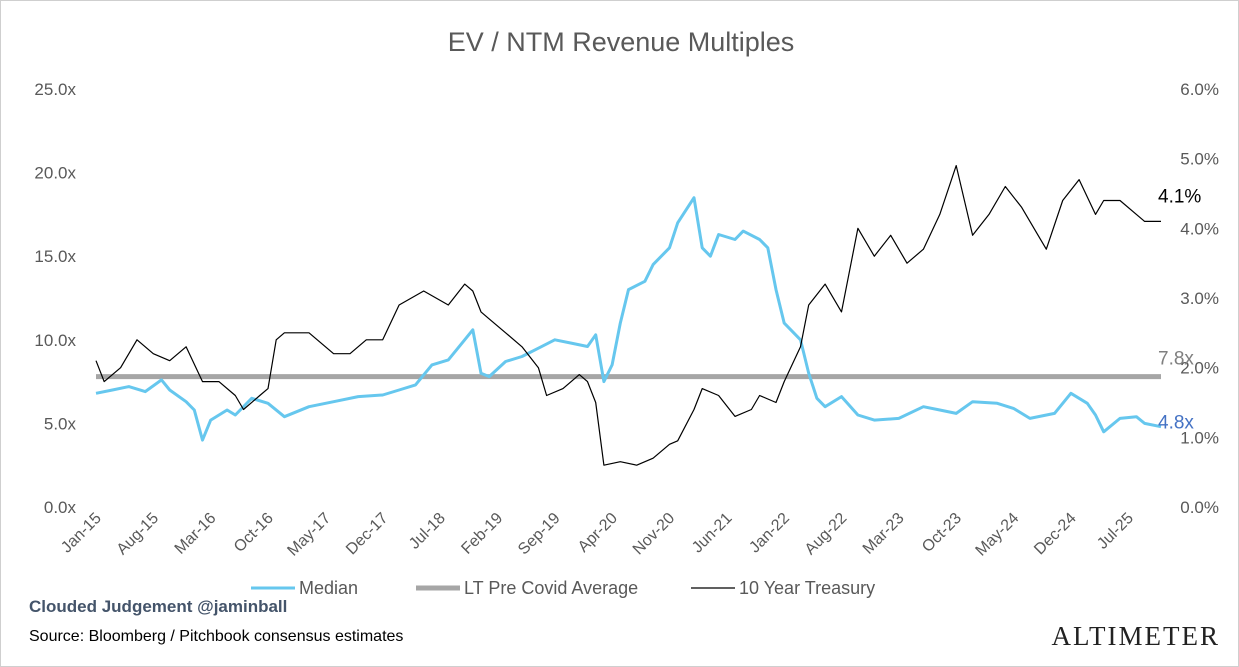 The width and height of the screenshot is (1239, 667). Describe the element at coordinates (1199, 89) in the screenshot. I see `right-axis-tick-label: 6.0%` at that location.